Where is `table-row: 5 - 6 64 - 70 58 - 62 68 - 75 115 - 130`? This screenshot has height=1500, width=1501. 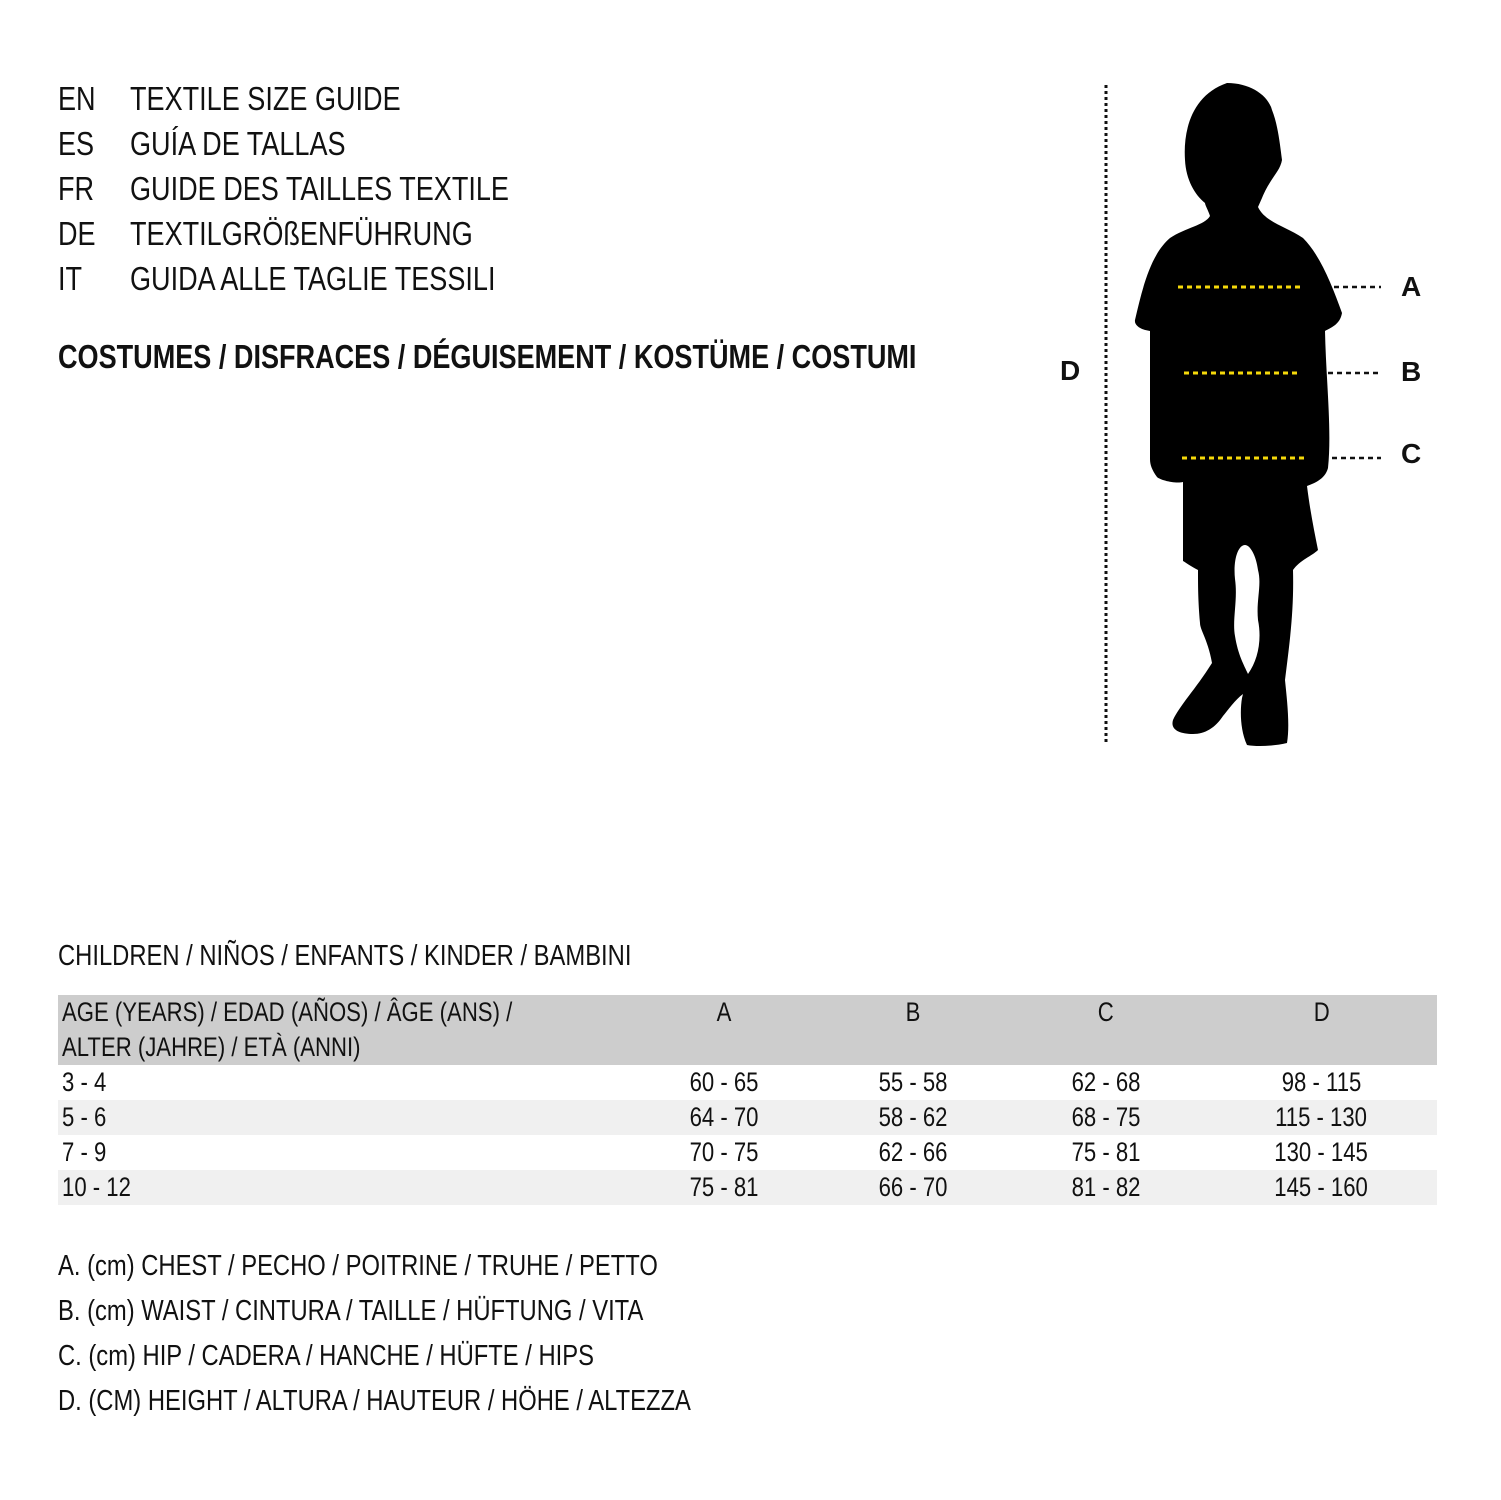 table-row: 5 - 6 64 - 70 58 - 62 68 - 75 115 - 130 is located at coordinates (747, 1117).